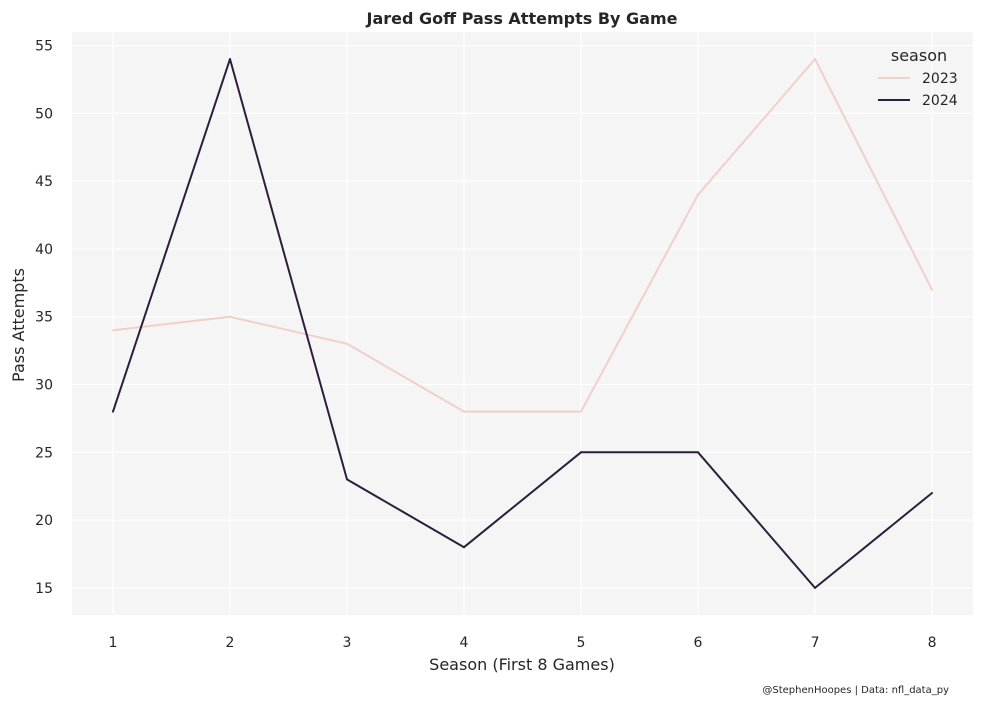  Describe the element at coordinates (112, 643) in the screenshot. I see `x-tick-label: 1` at that location.